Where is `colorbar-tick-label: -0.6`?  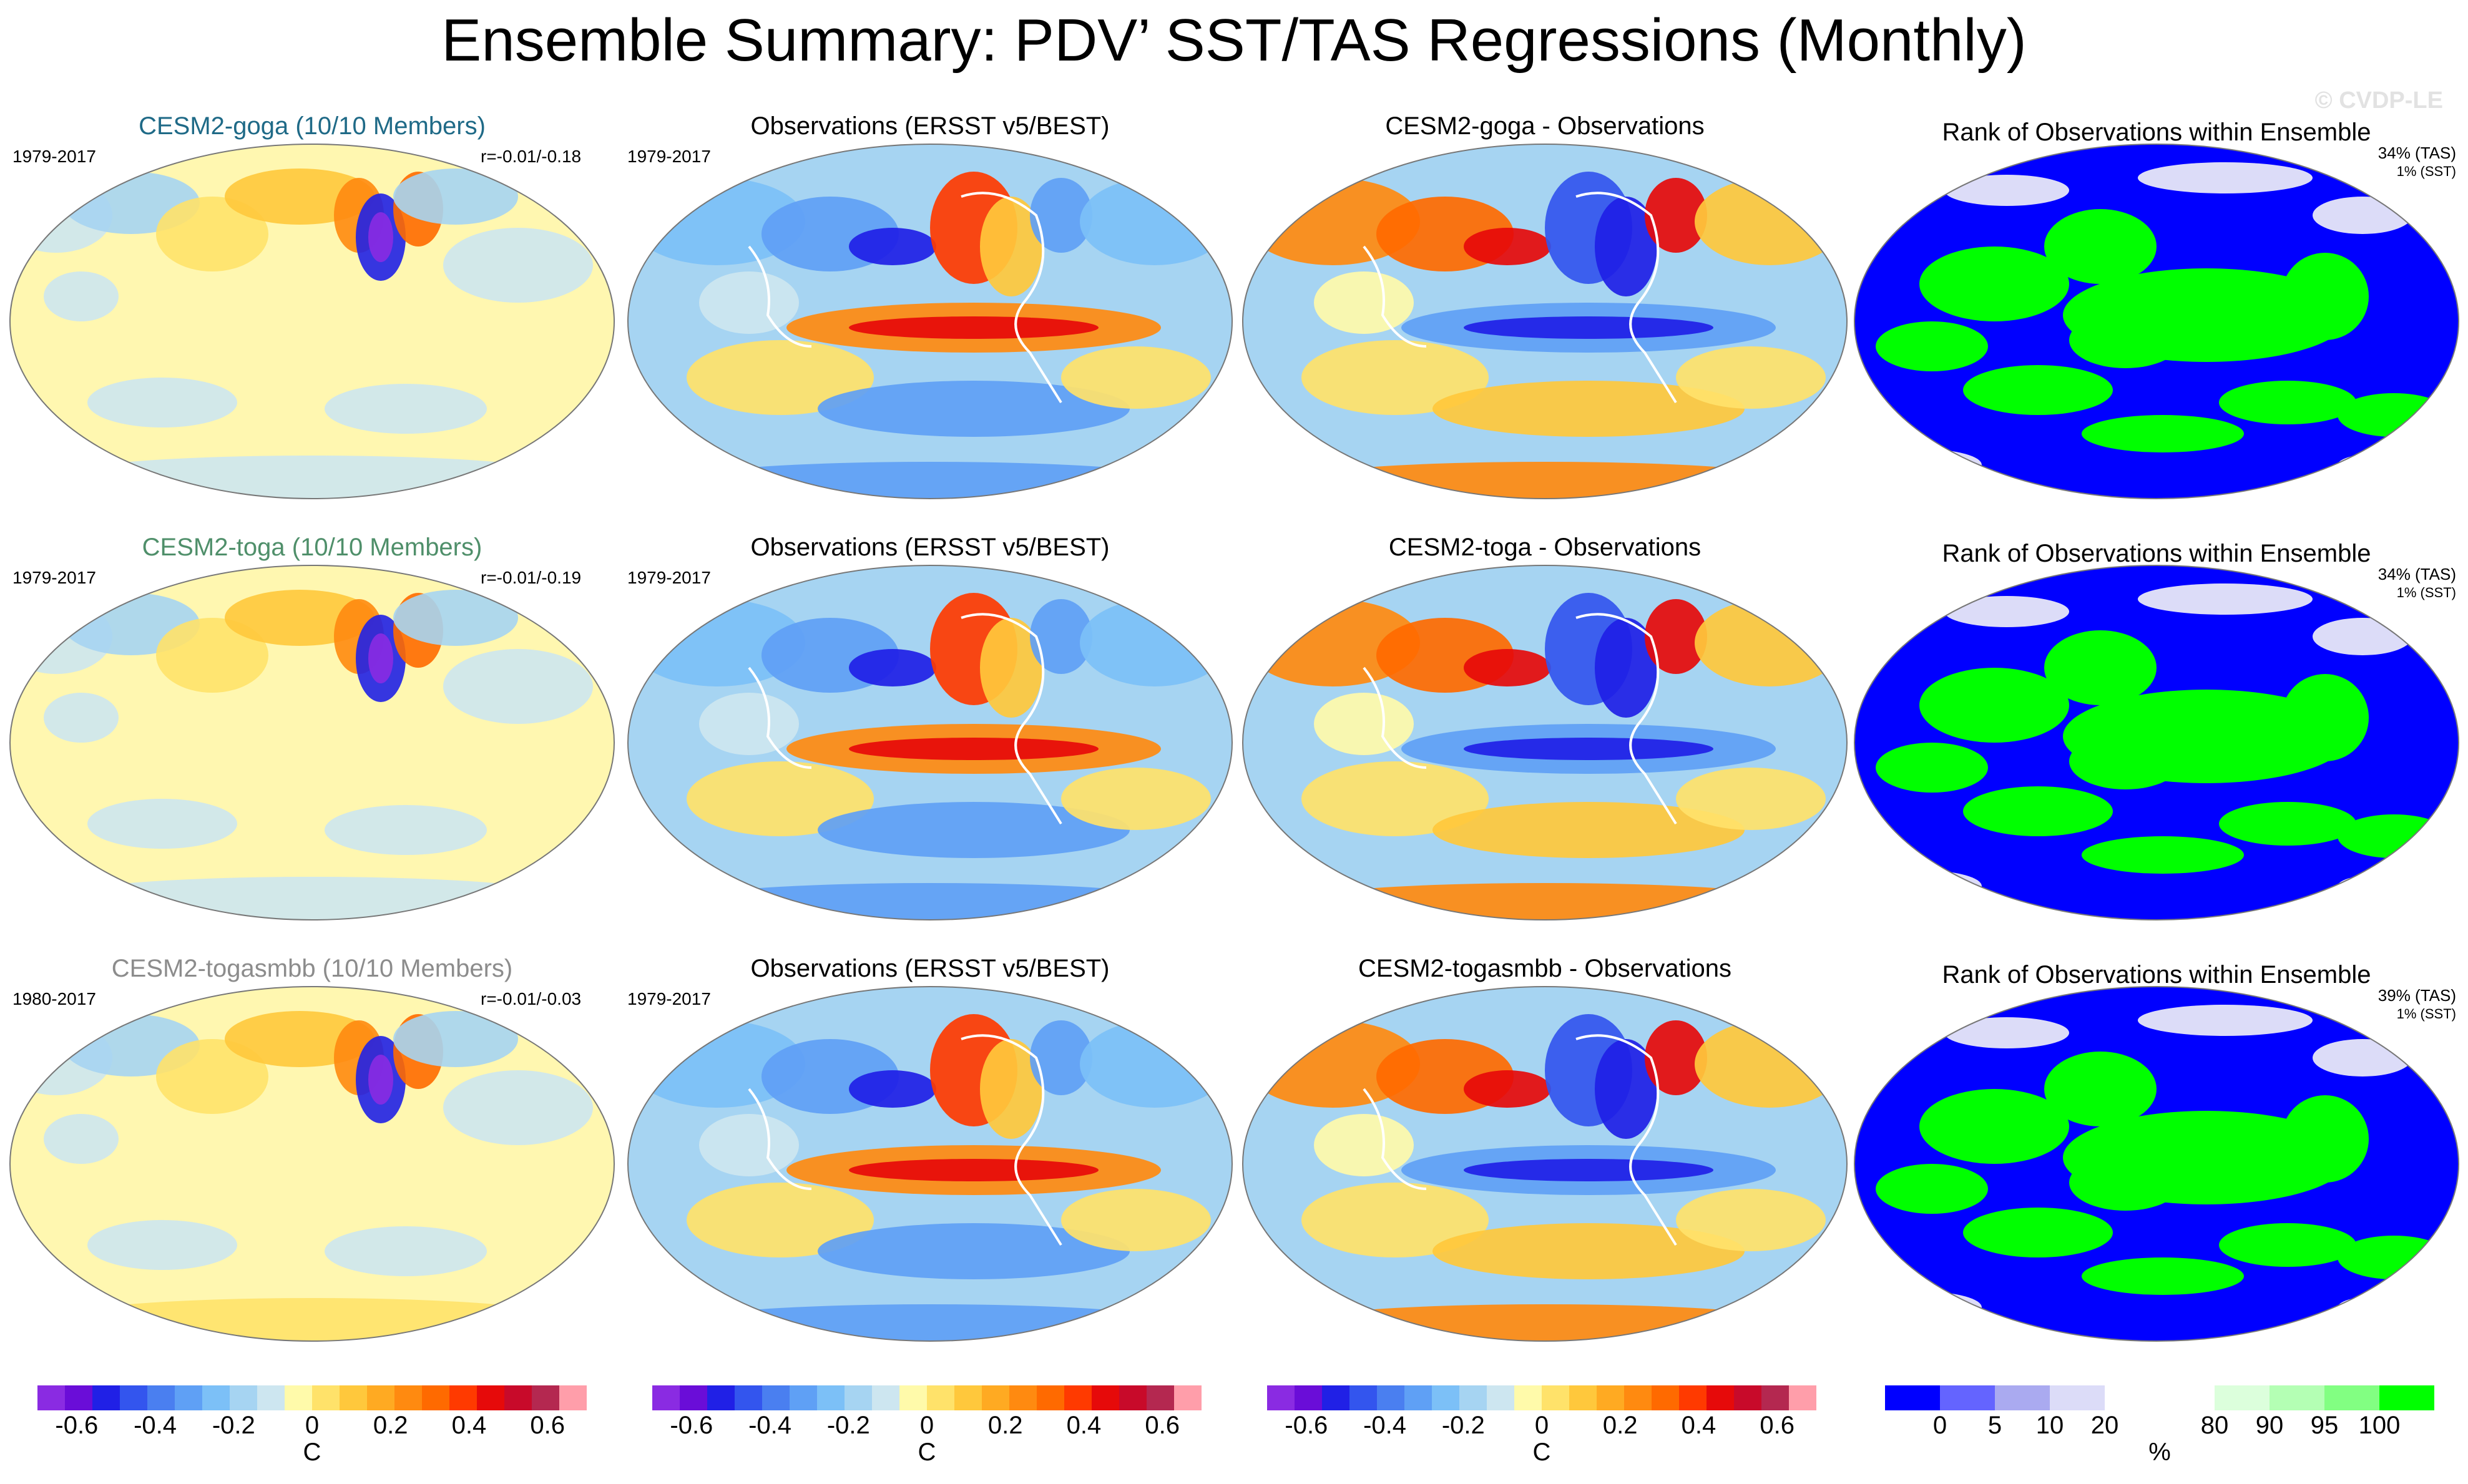 colorbar-tick-label: -0.6 is located at coordinates (1306, 1425).